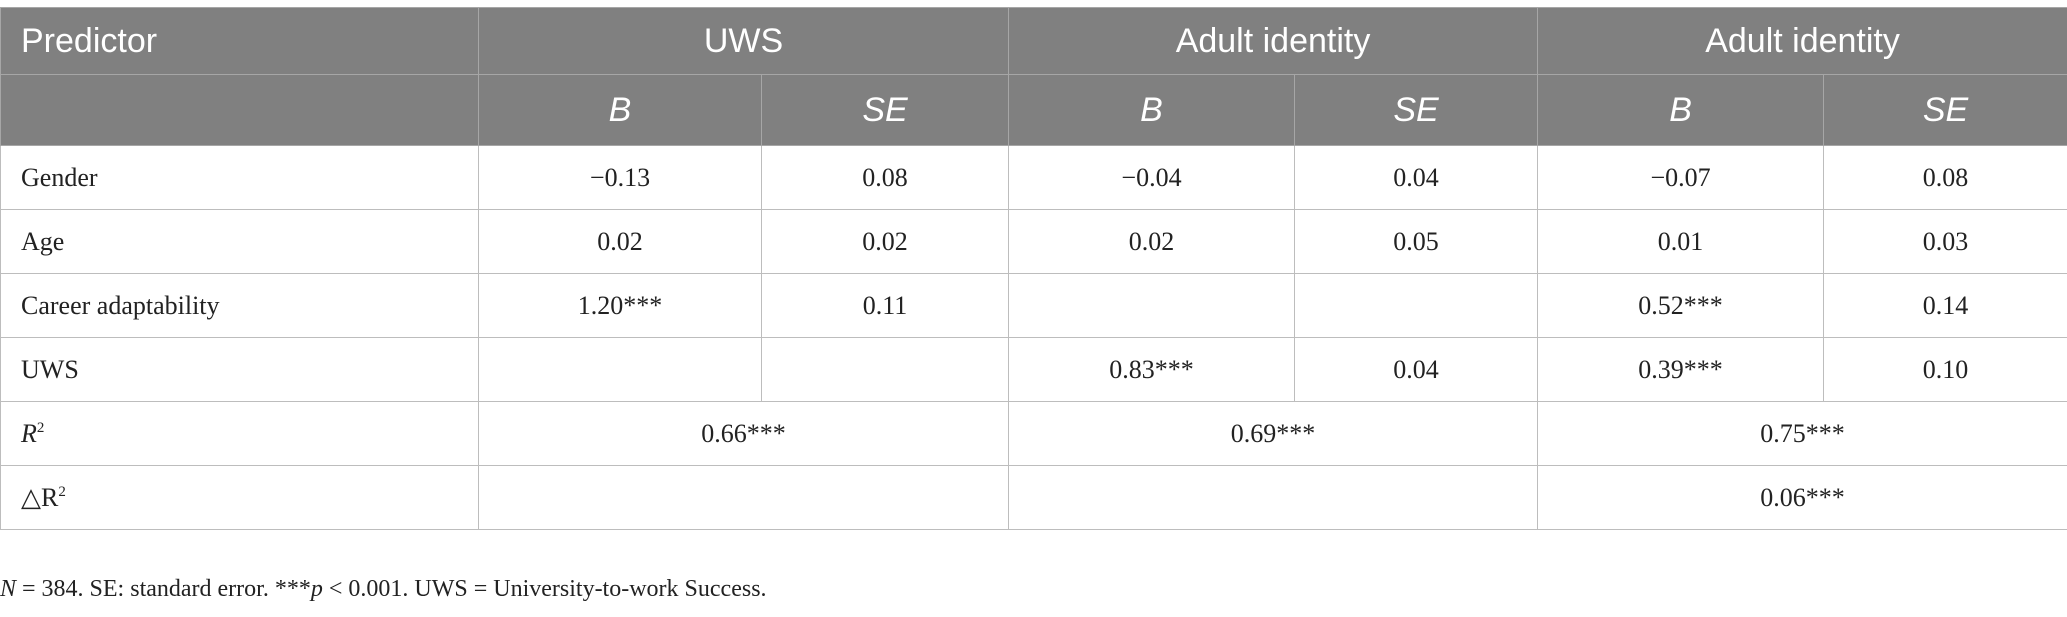  What do you see at coordinates (620, 177) in the screenshot?
I see `value-cell: −0.13` at bounding box center [620, 177].